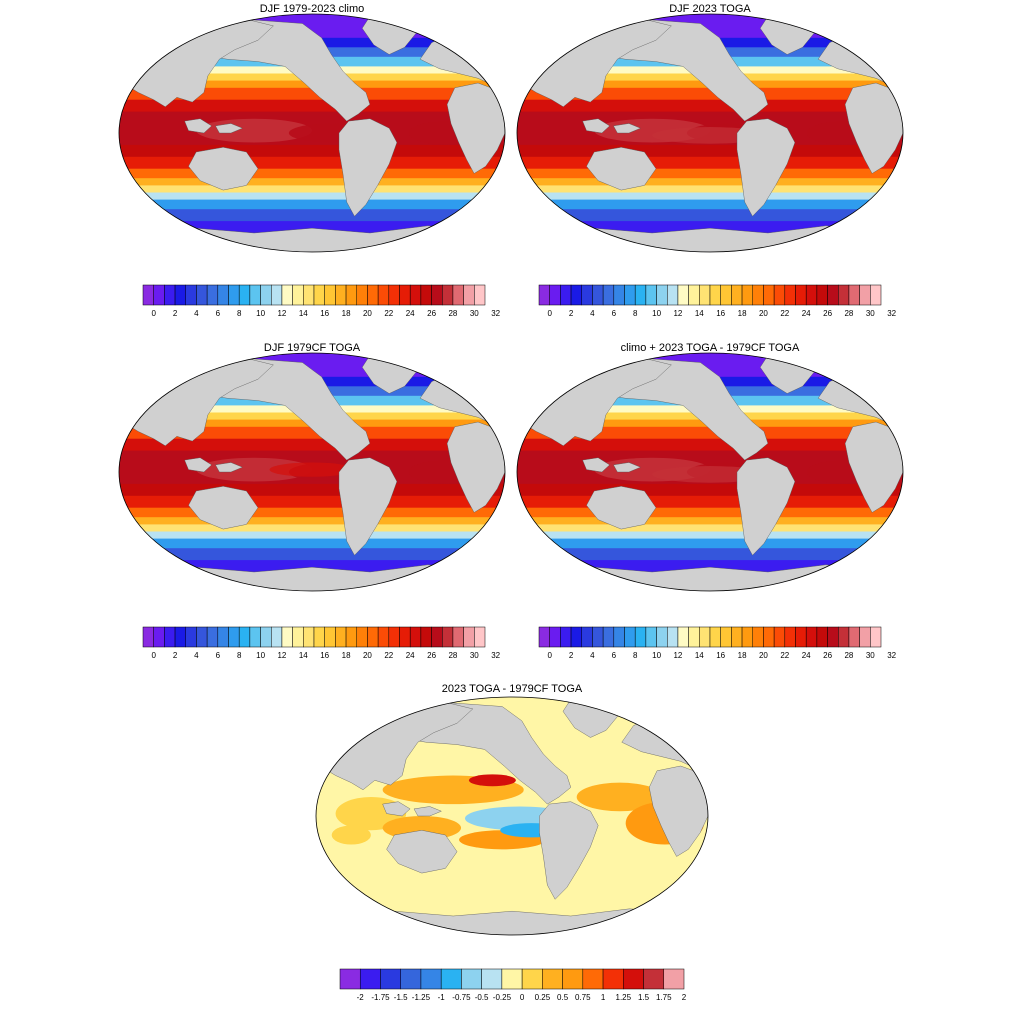 This screenshot has height=1024, width=1024. Describe the element at coordinates (431, 655) in the screenshot. I see `colorbar-tick-label: 26` at that location.